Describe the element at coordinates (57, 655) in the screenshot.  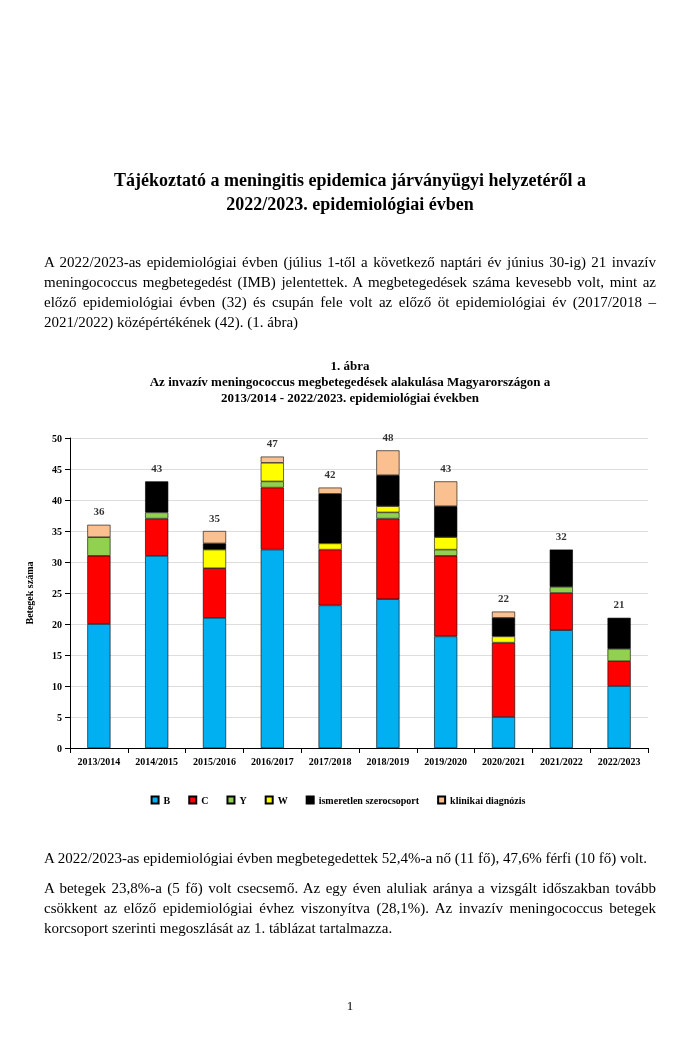
I see `y-tick-label: 15` at that location.